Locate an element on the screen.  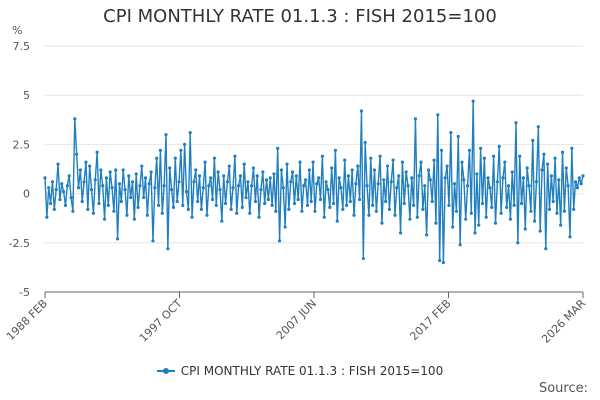
y-tick-label: 2.5 is located at coordinates (22, 144).